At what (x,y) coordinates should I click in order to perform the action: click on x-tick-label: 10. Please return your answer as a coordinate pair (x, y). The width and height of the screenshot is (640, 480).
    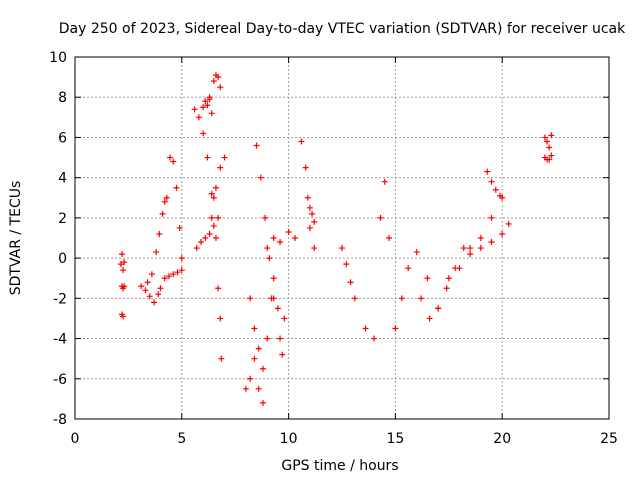
    Looking at the image, I should click on (289, 439).